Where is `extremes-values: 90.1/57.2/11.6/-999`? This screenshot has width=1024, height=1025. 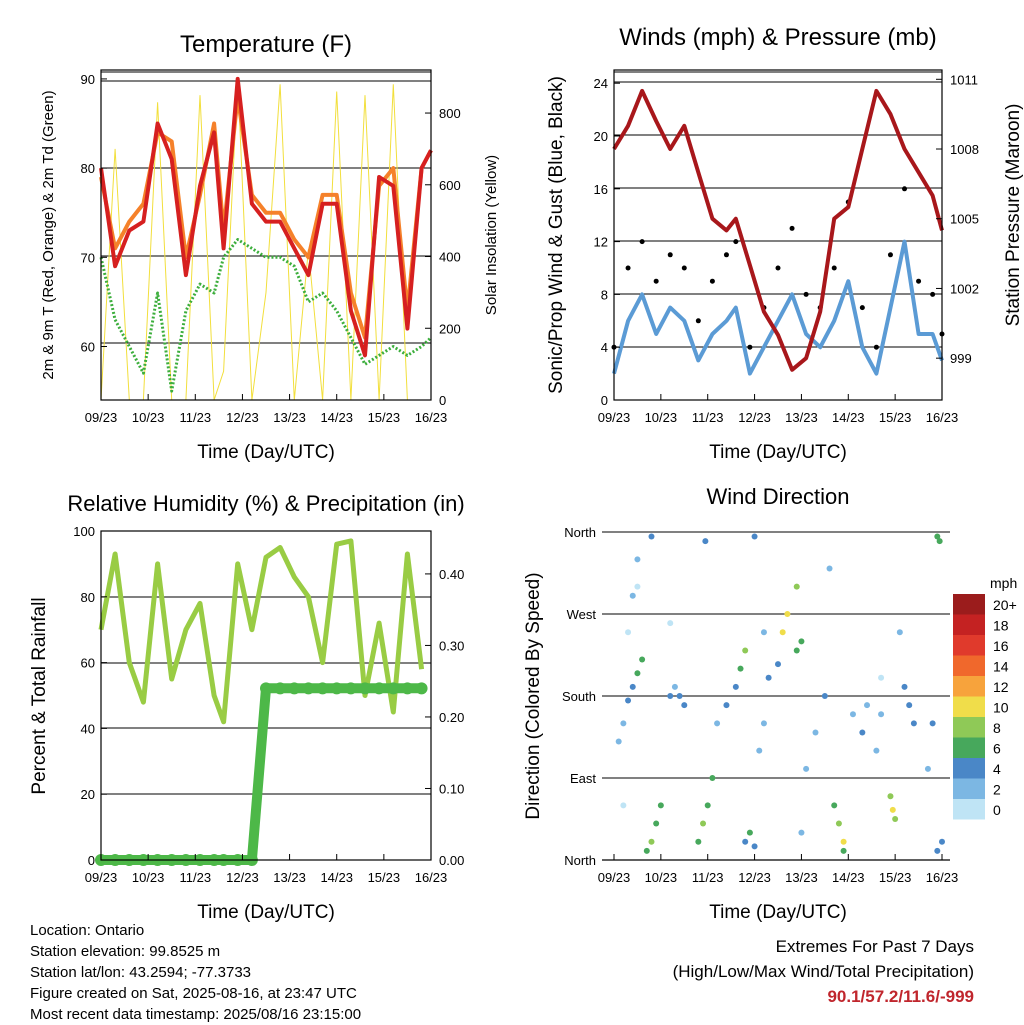 extremes-values: 90.1/57.2/11.6/-999 is located at coordinates (900, 996).